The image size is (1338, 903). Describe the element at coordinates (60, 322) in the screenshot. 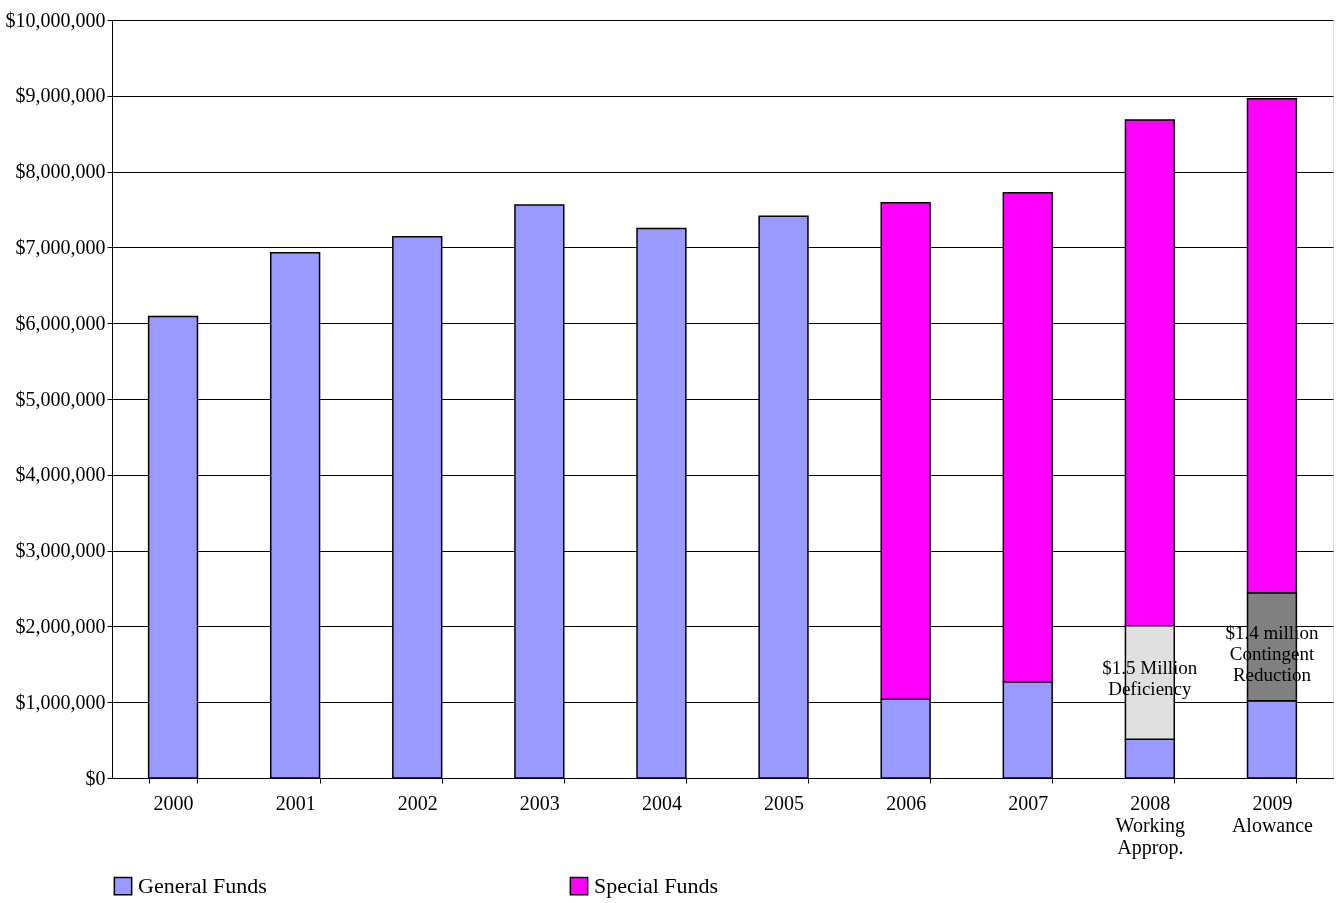

I see `y-tick-label: $6,000,000` at that location.